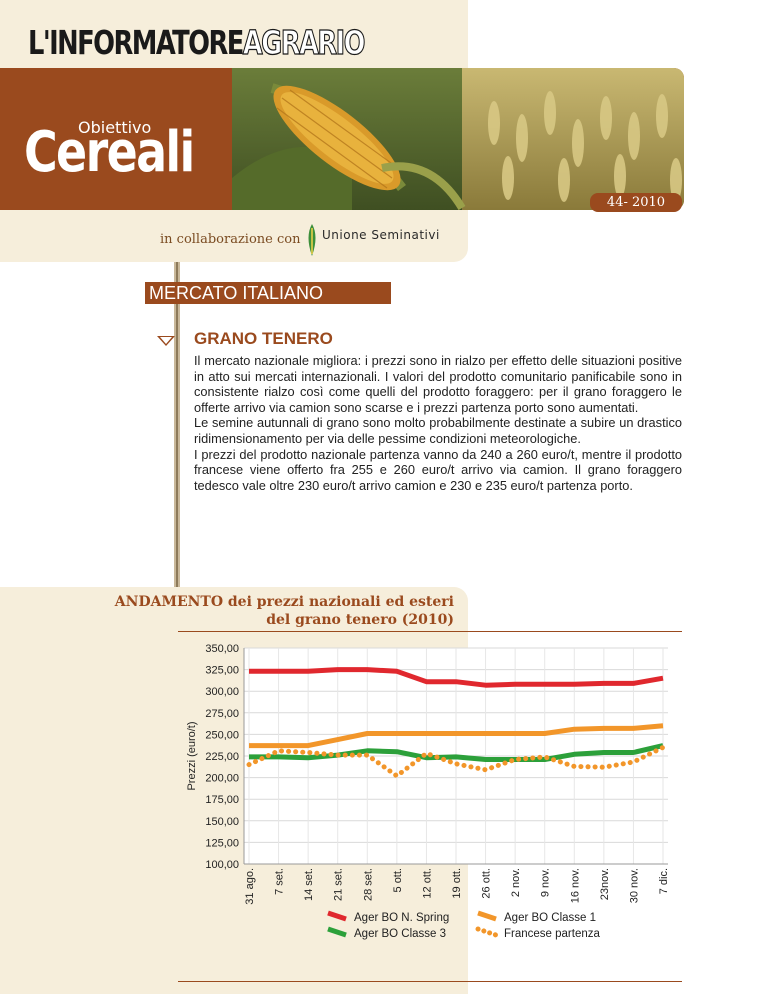 The image size is (768, 994). Describe the element at coordinates (166, 340) in the screenshot. I see `triangle-marker-inner` at that location.